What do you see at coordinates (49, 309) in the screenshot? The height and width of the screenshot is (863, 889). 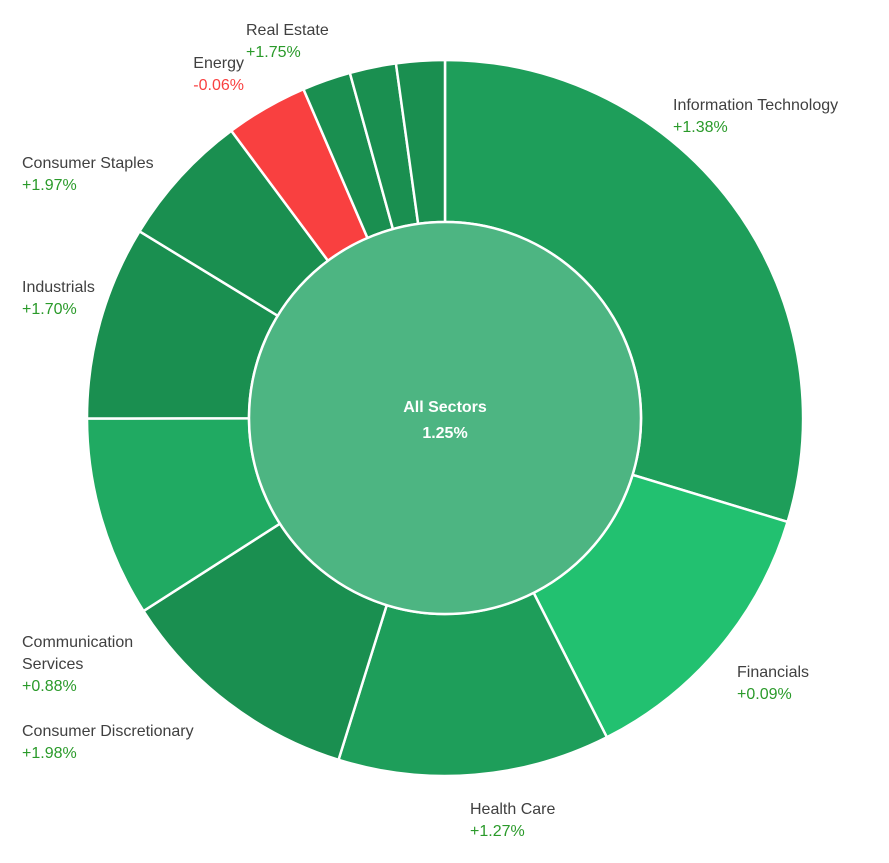 I see `label-value-industrials: +1.70%` at bounding box center [49, 309].